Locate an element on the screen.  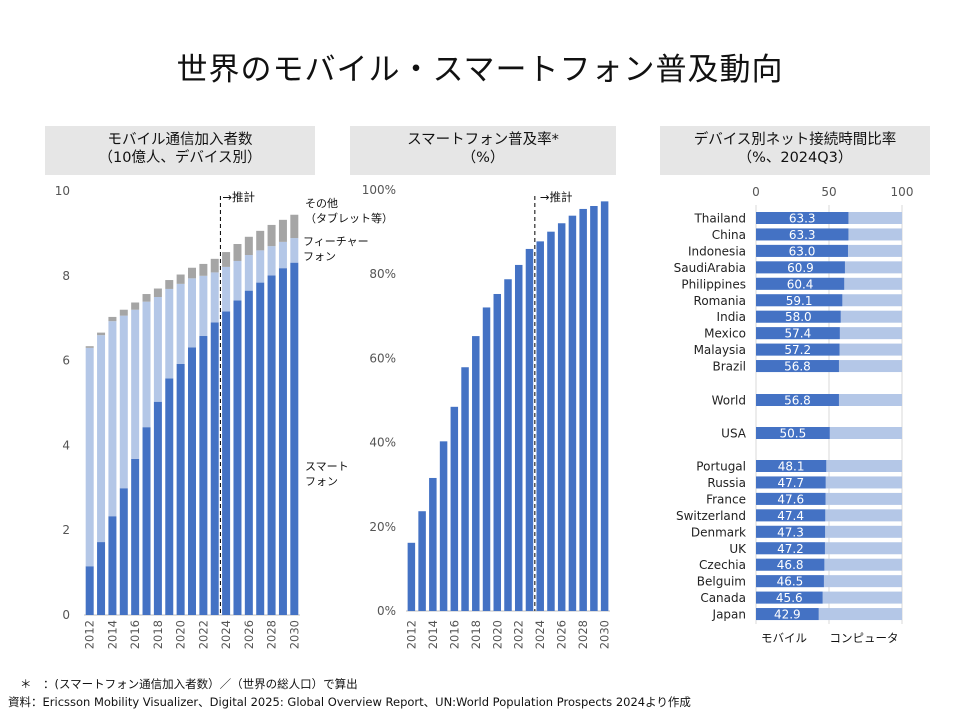
country-label: Japan is located at coordinates (729, 615).